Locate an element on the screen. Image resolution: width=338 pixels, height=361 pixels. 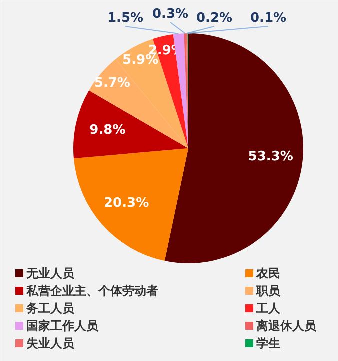
data-label: 0.3% is located at coordinates (170, 14).